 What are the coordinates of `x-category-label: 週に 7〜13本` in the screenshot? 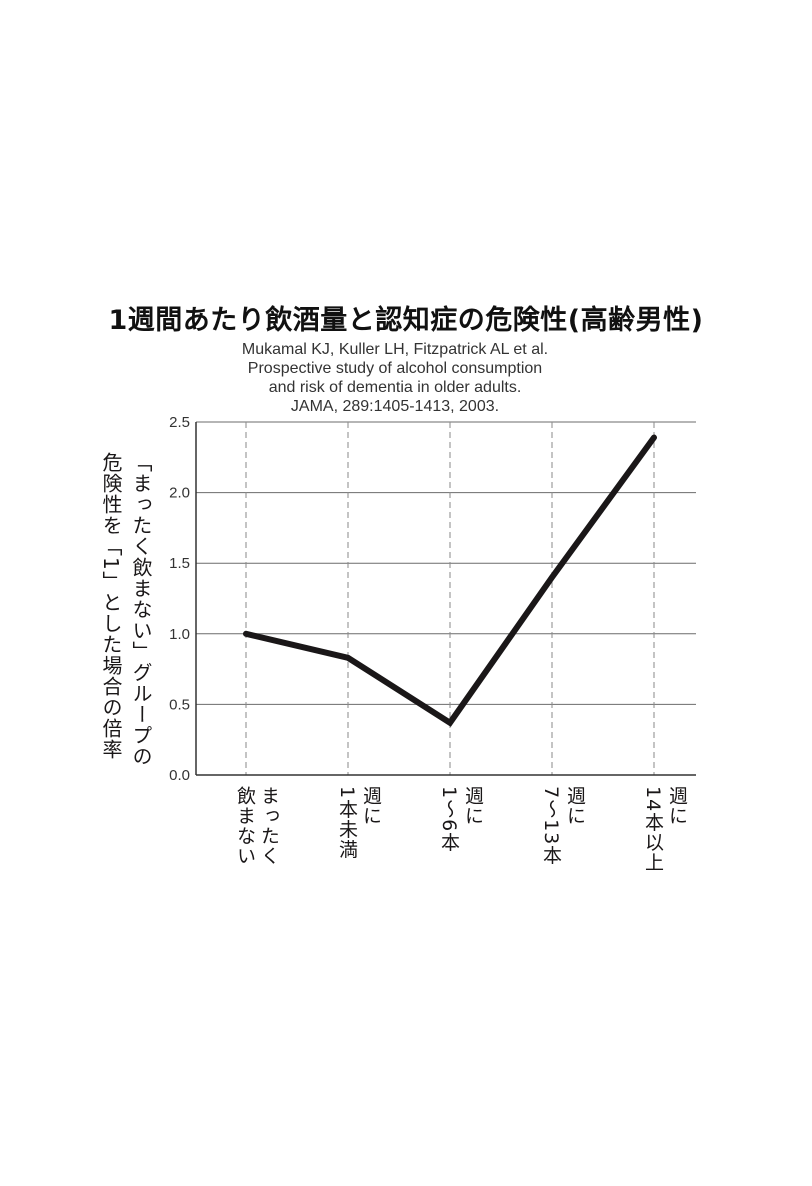 It's located at (552, 836).